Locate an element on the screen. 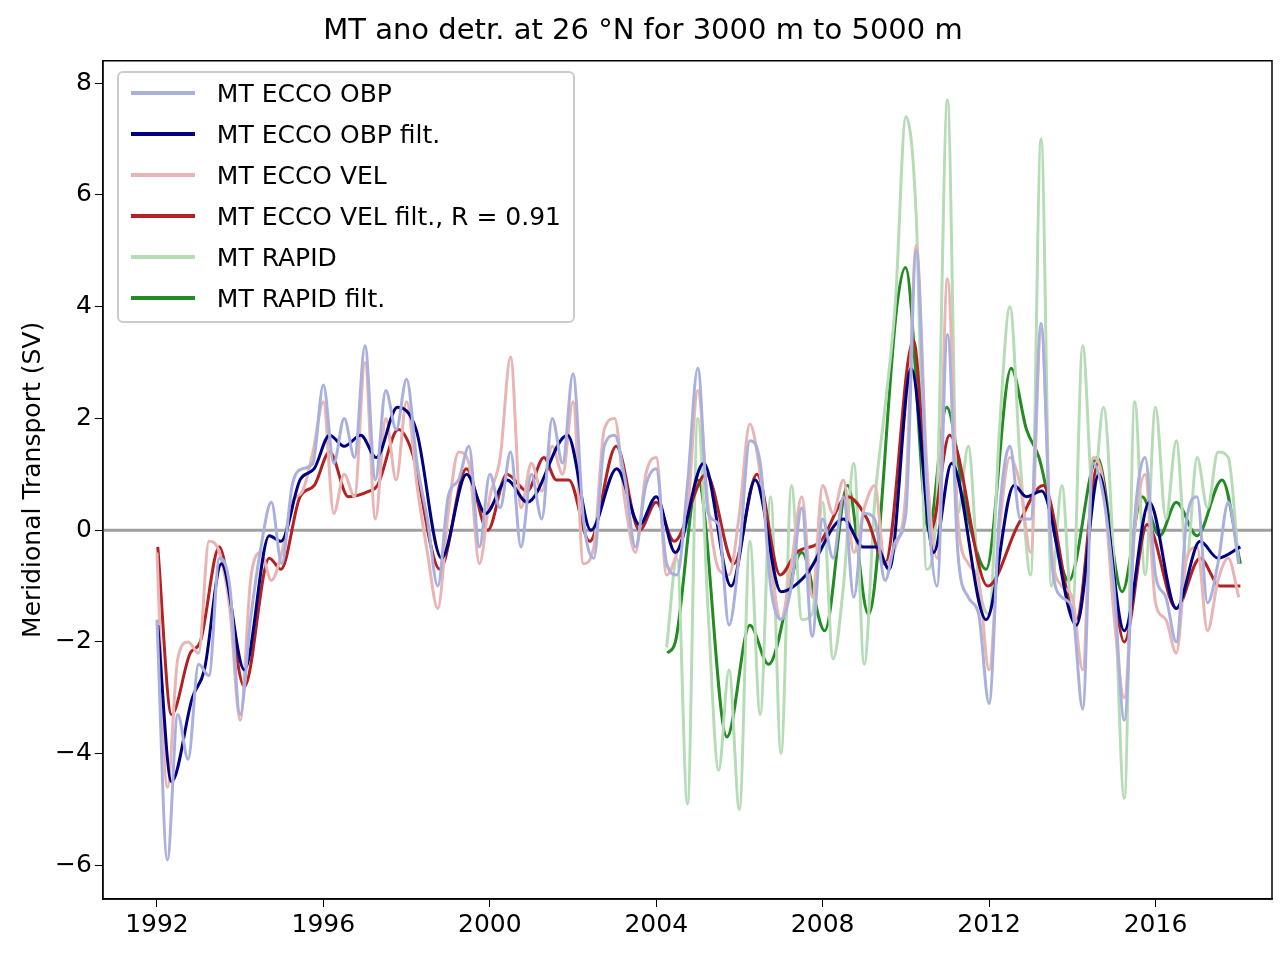 This screenshot has width=1284, height=955. y-tick-label: 4 is located at coordinates (83, 305).